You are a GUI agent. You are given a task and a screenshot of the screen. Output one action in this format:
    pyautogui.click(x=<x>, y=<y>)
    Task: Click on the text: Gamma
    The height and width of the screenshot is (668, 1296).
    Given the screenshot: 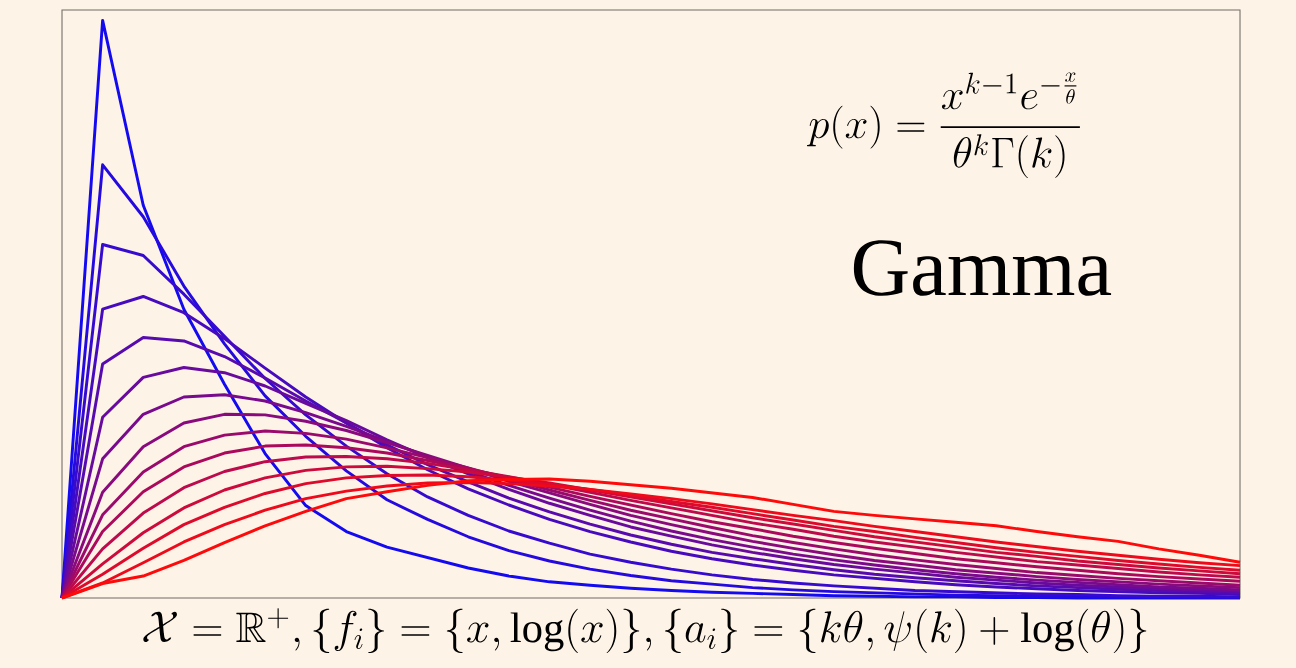 What is the action you would take?
    pyautogui.click(x=982, y=268)
    